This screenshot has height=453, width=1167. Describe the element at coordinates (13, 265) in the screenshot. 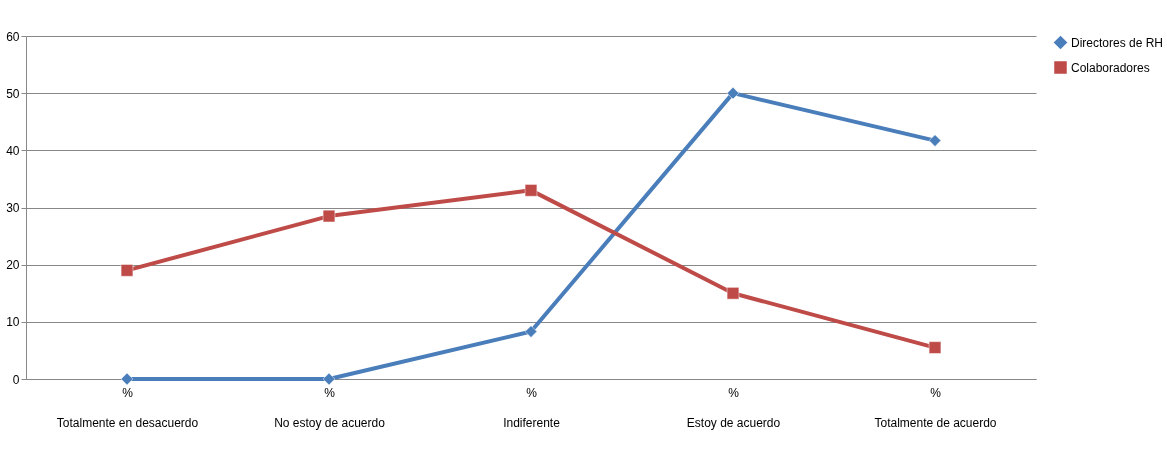

I see `y-tick-label: 20` at that location.